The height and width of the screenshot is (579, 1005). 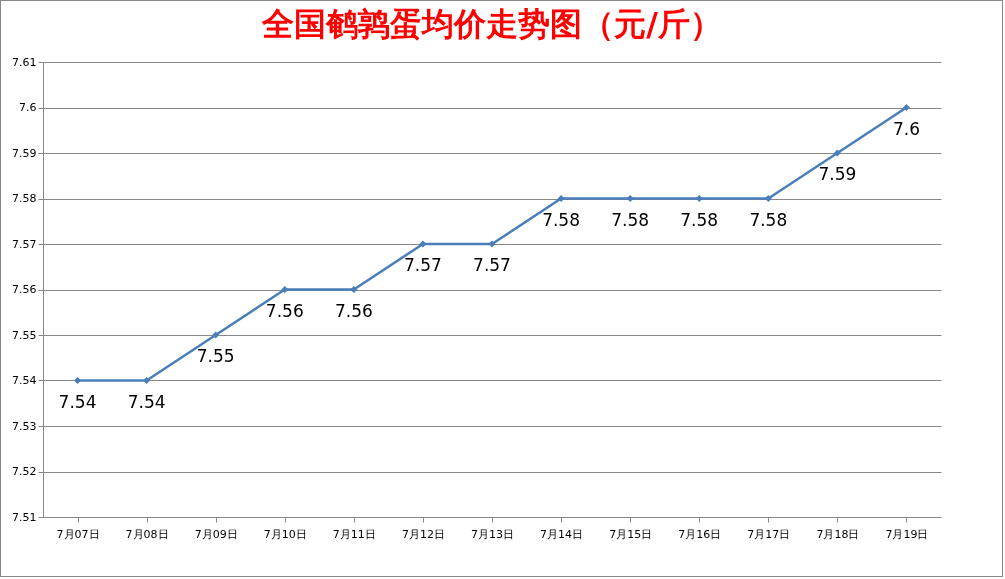 What do you see at coordinates (24, 517) in the screenshot?
I see `y-tick-label: 7.51` at bounding box center [24, 517].